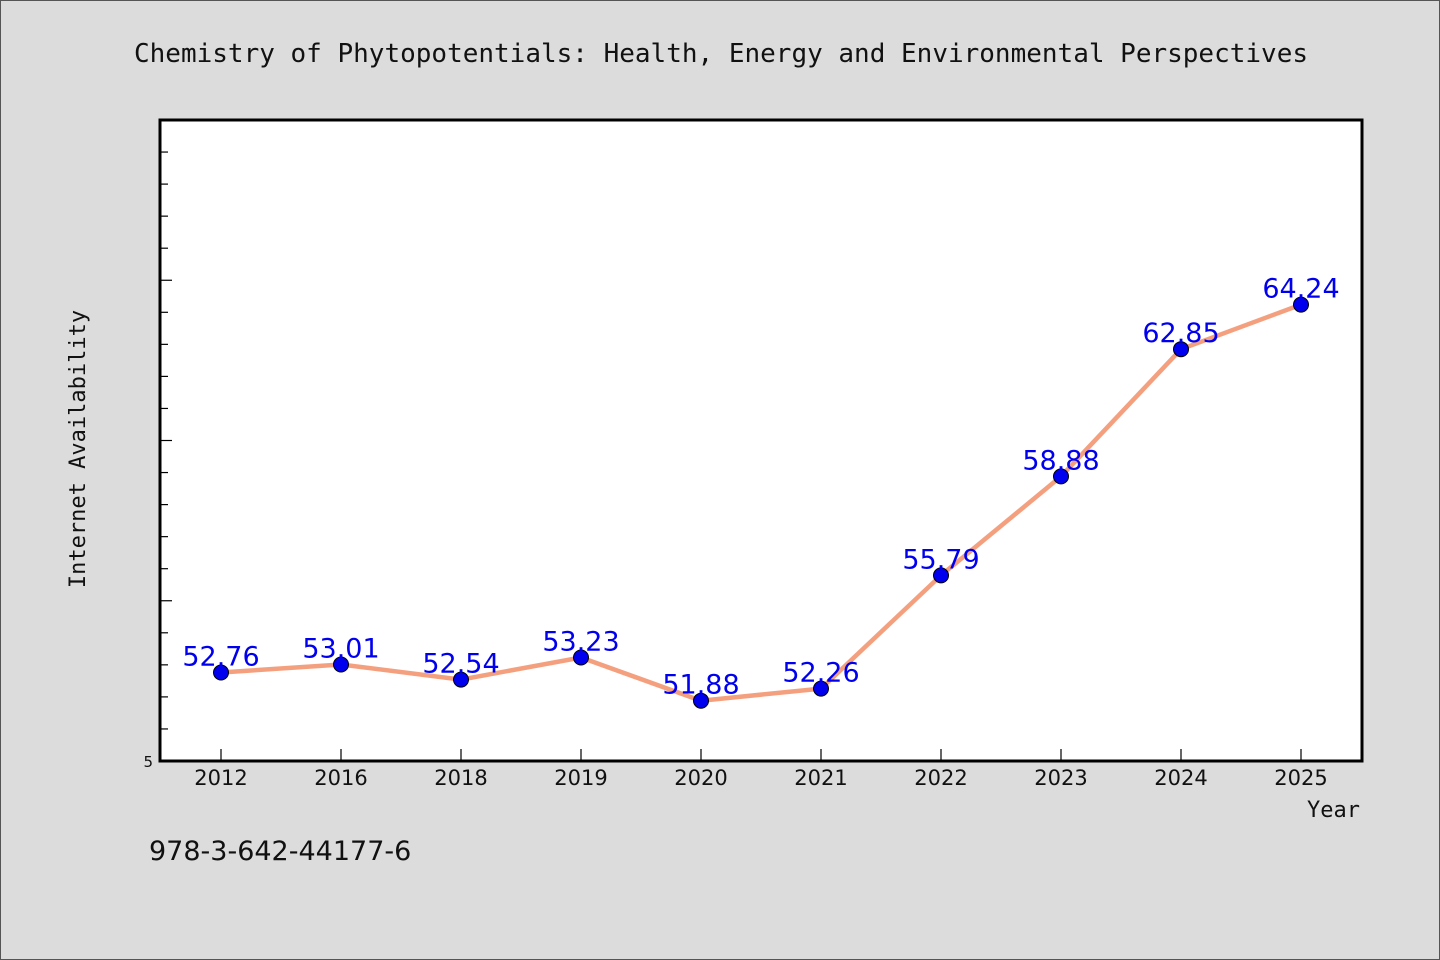 The height and width of the screenshot is (960, 1440). Describe the element at coordinates (220, 778) in the screenshot. I see `x-tick-label: 2012` at that location.